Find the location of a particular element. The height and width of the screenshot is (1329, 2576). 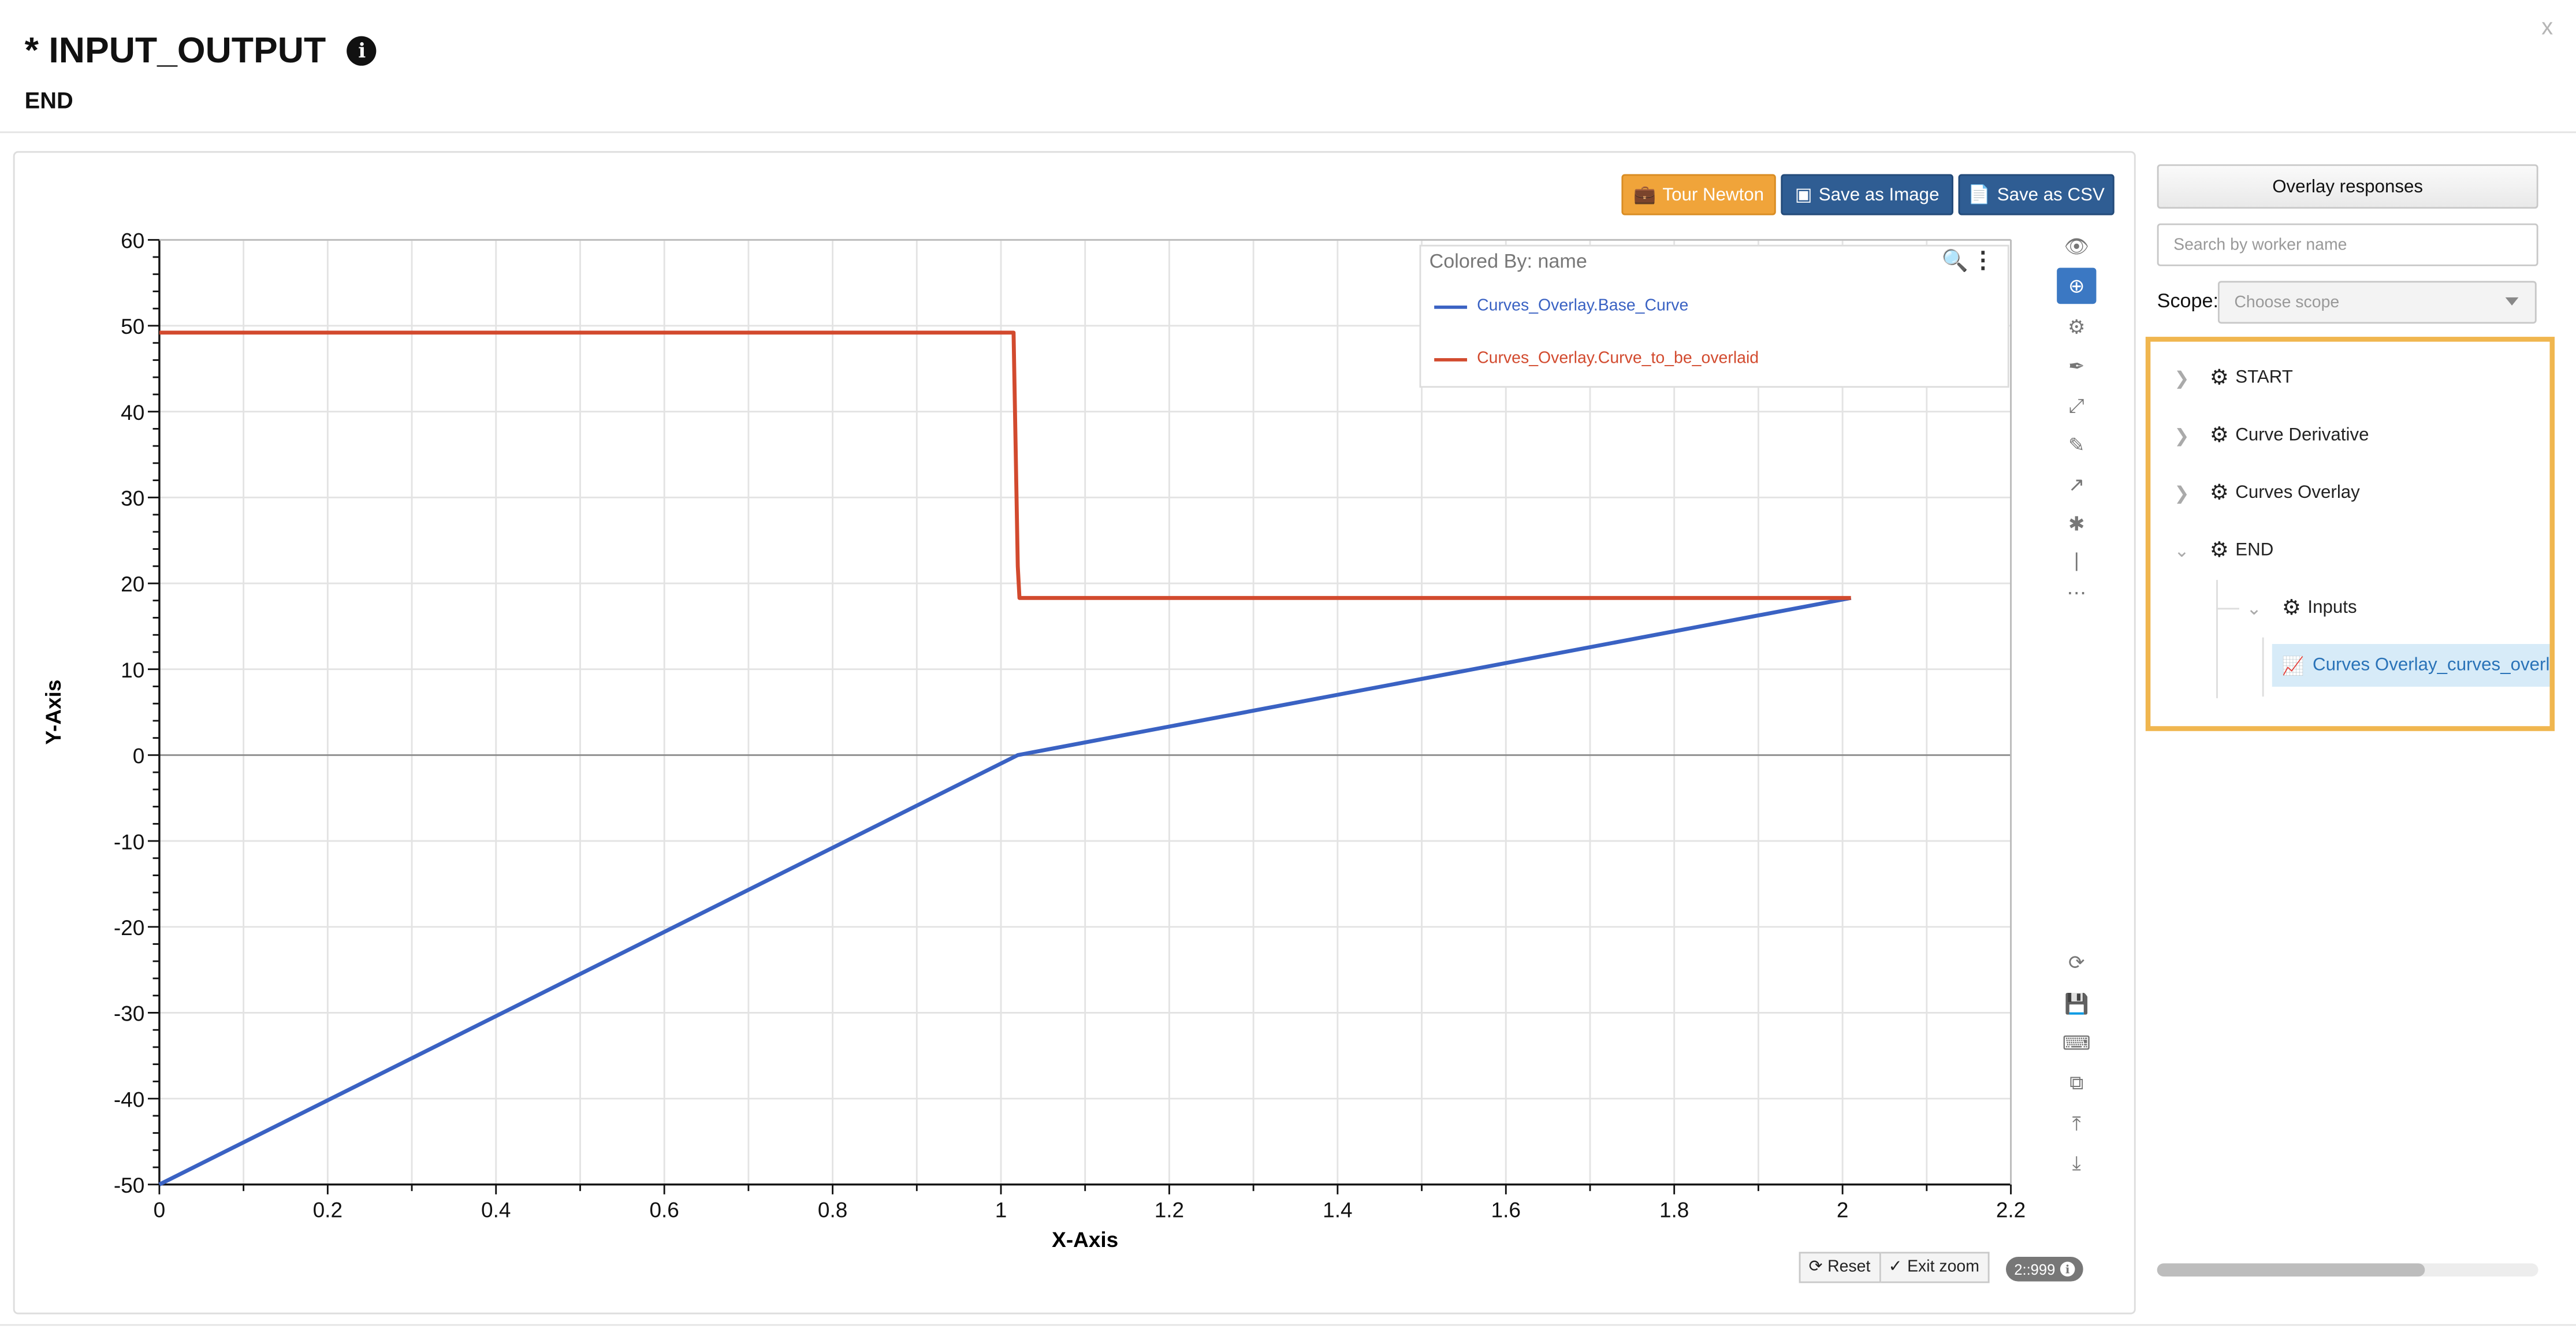

legend-title: Colored By: name is located at coordinates (1508, 261).